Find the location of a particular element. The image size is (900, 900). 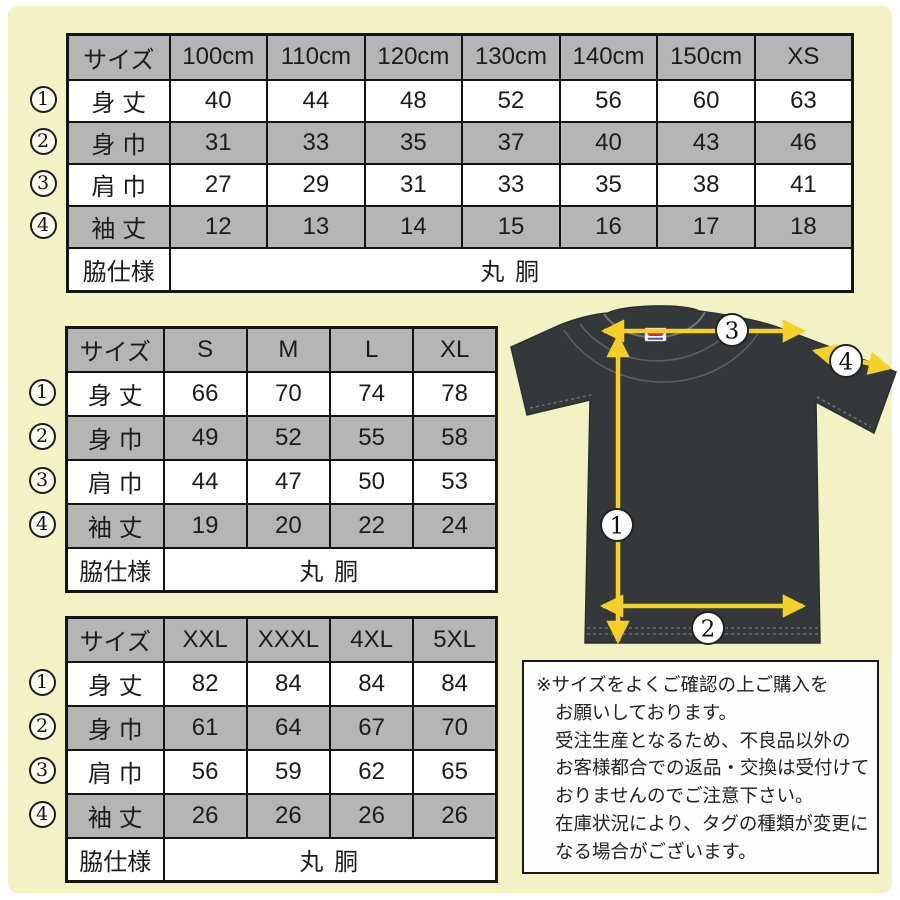

measurement-value-cell: 47 is located at coordinates (288, 481).